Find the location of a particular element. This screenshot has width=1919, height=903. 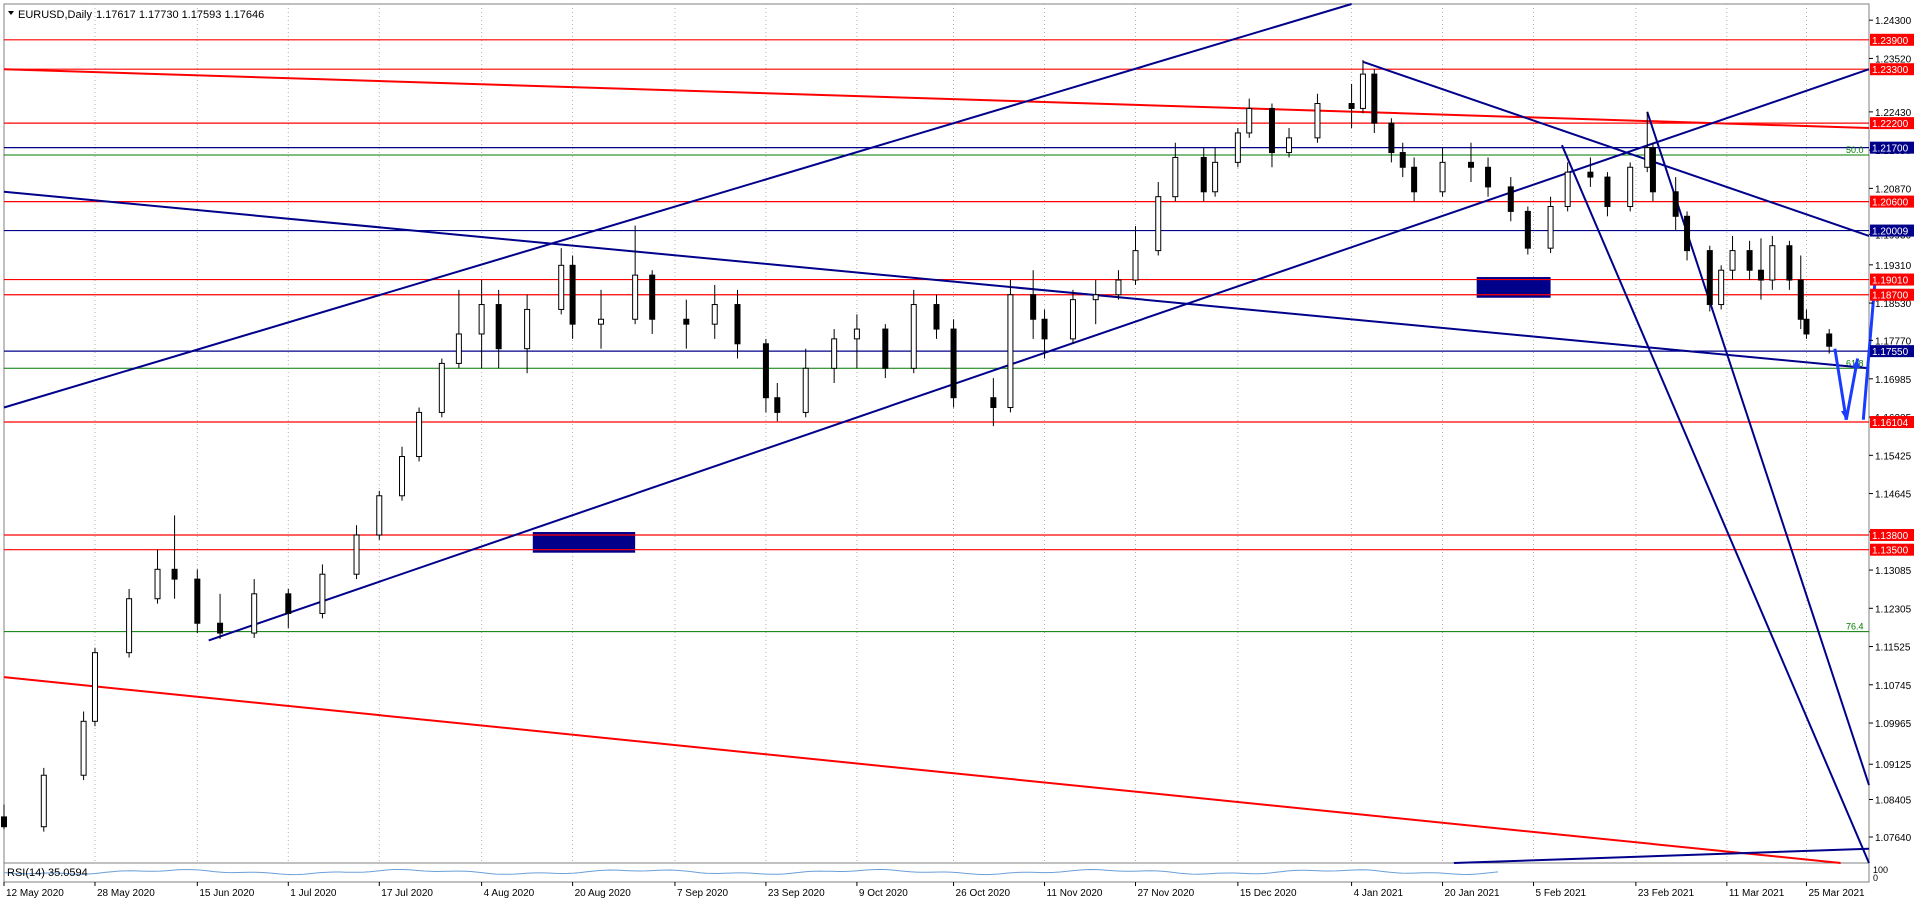

symbol-label: EURUSD,Daily is located at coordinates (55, 15).